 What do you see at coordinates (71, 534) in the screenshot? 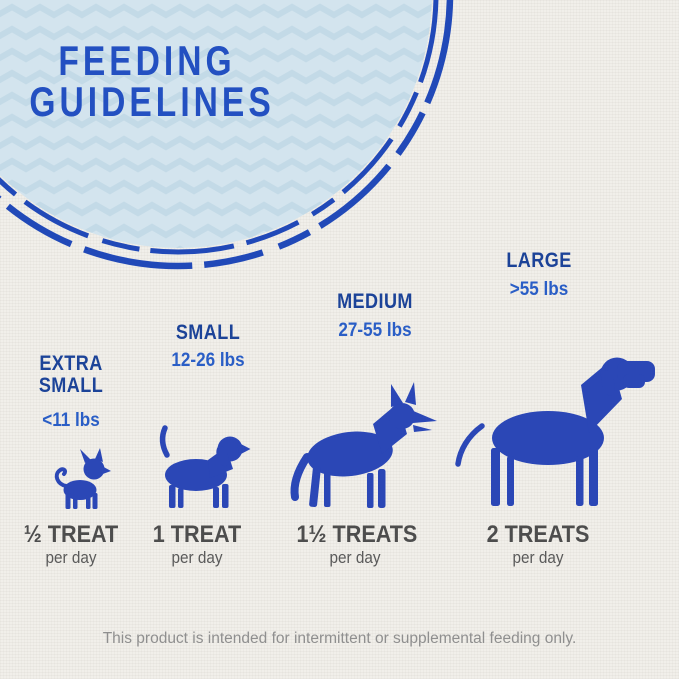
I see `treat-amount-extra-small: ½ TREAT` at bounding box center [71, 534].